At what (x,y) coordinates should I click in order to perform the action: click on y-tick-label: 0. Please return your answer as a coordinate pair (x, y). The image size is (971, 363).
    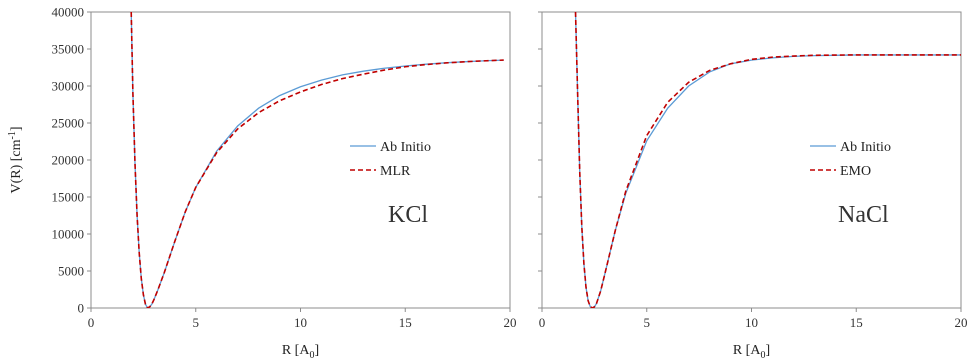
    Looking at the image, I should click on (81, 308).